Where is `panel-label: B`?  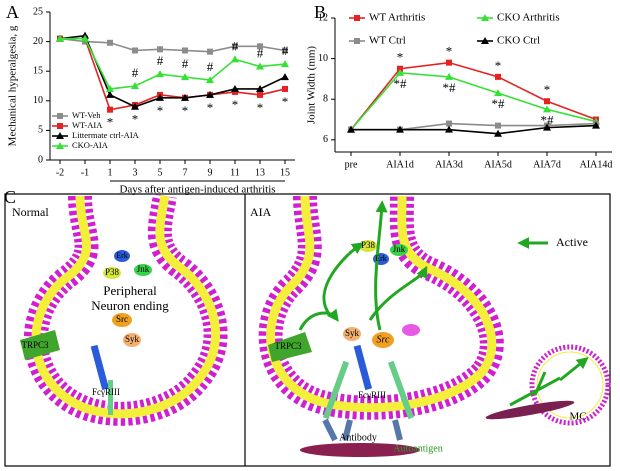
panel-label: B is located at coordinates (320, 12).